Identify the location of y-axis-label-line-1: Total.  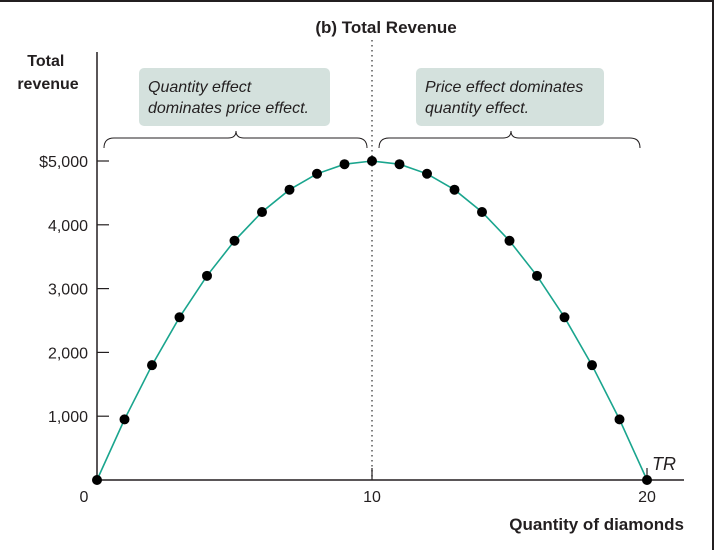
(45, 61).